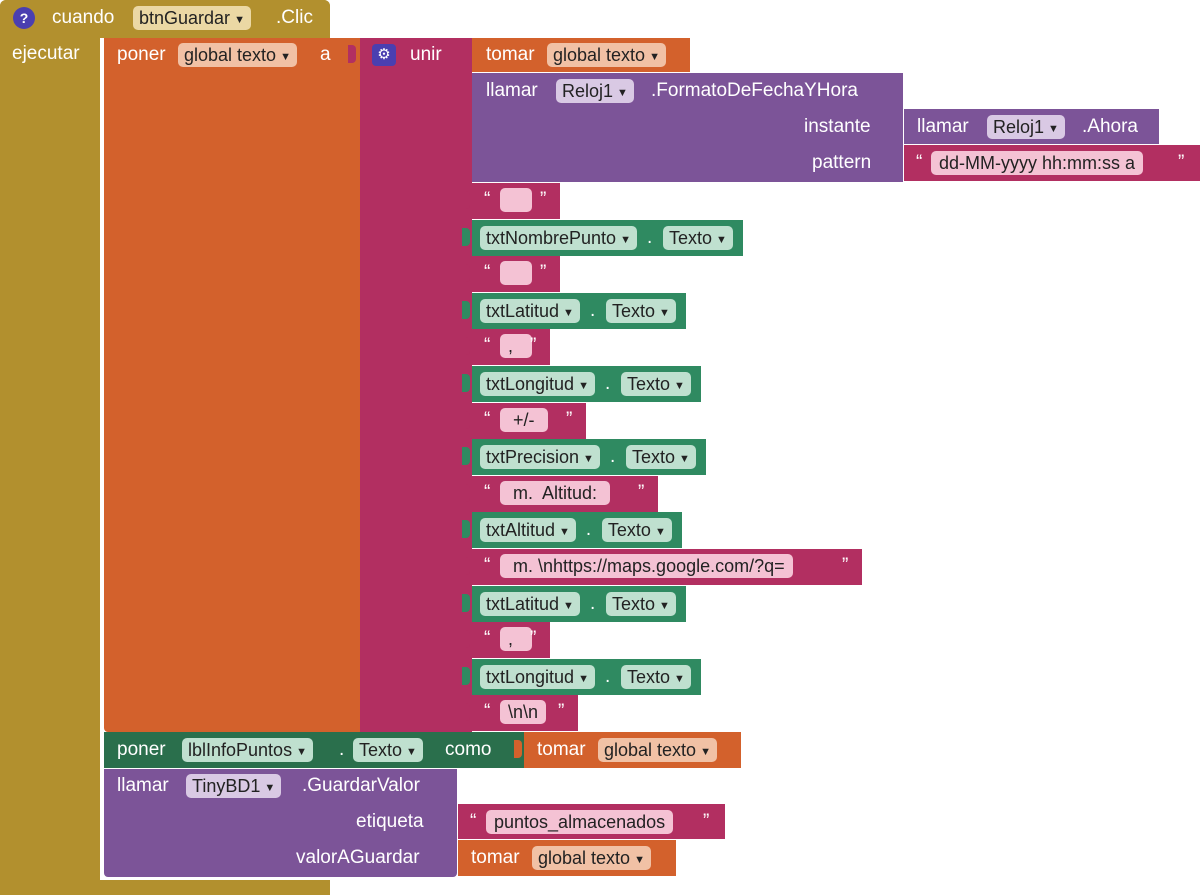 Image resolution: width=1200 pixels, height=895 pixels. I want to click on clock-component-dropdown: Reloj1 ▼, so click(595, 91).